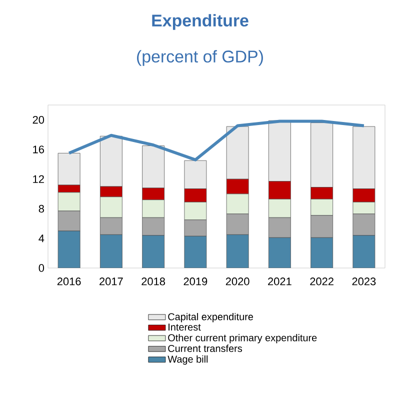 This screenshot has width=411, height=403. What do you see at coordinates (200, 22) in the screenshot?
I see `chart-title: Expenditure` at bounding box center [200, 22].